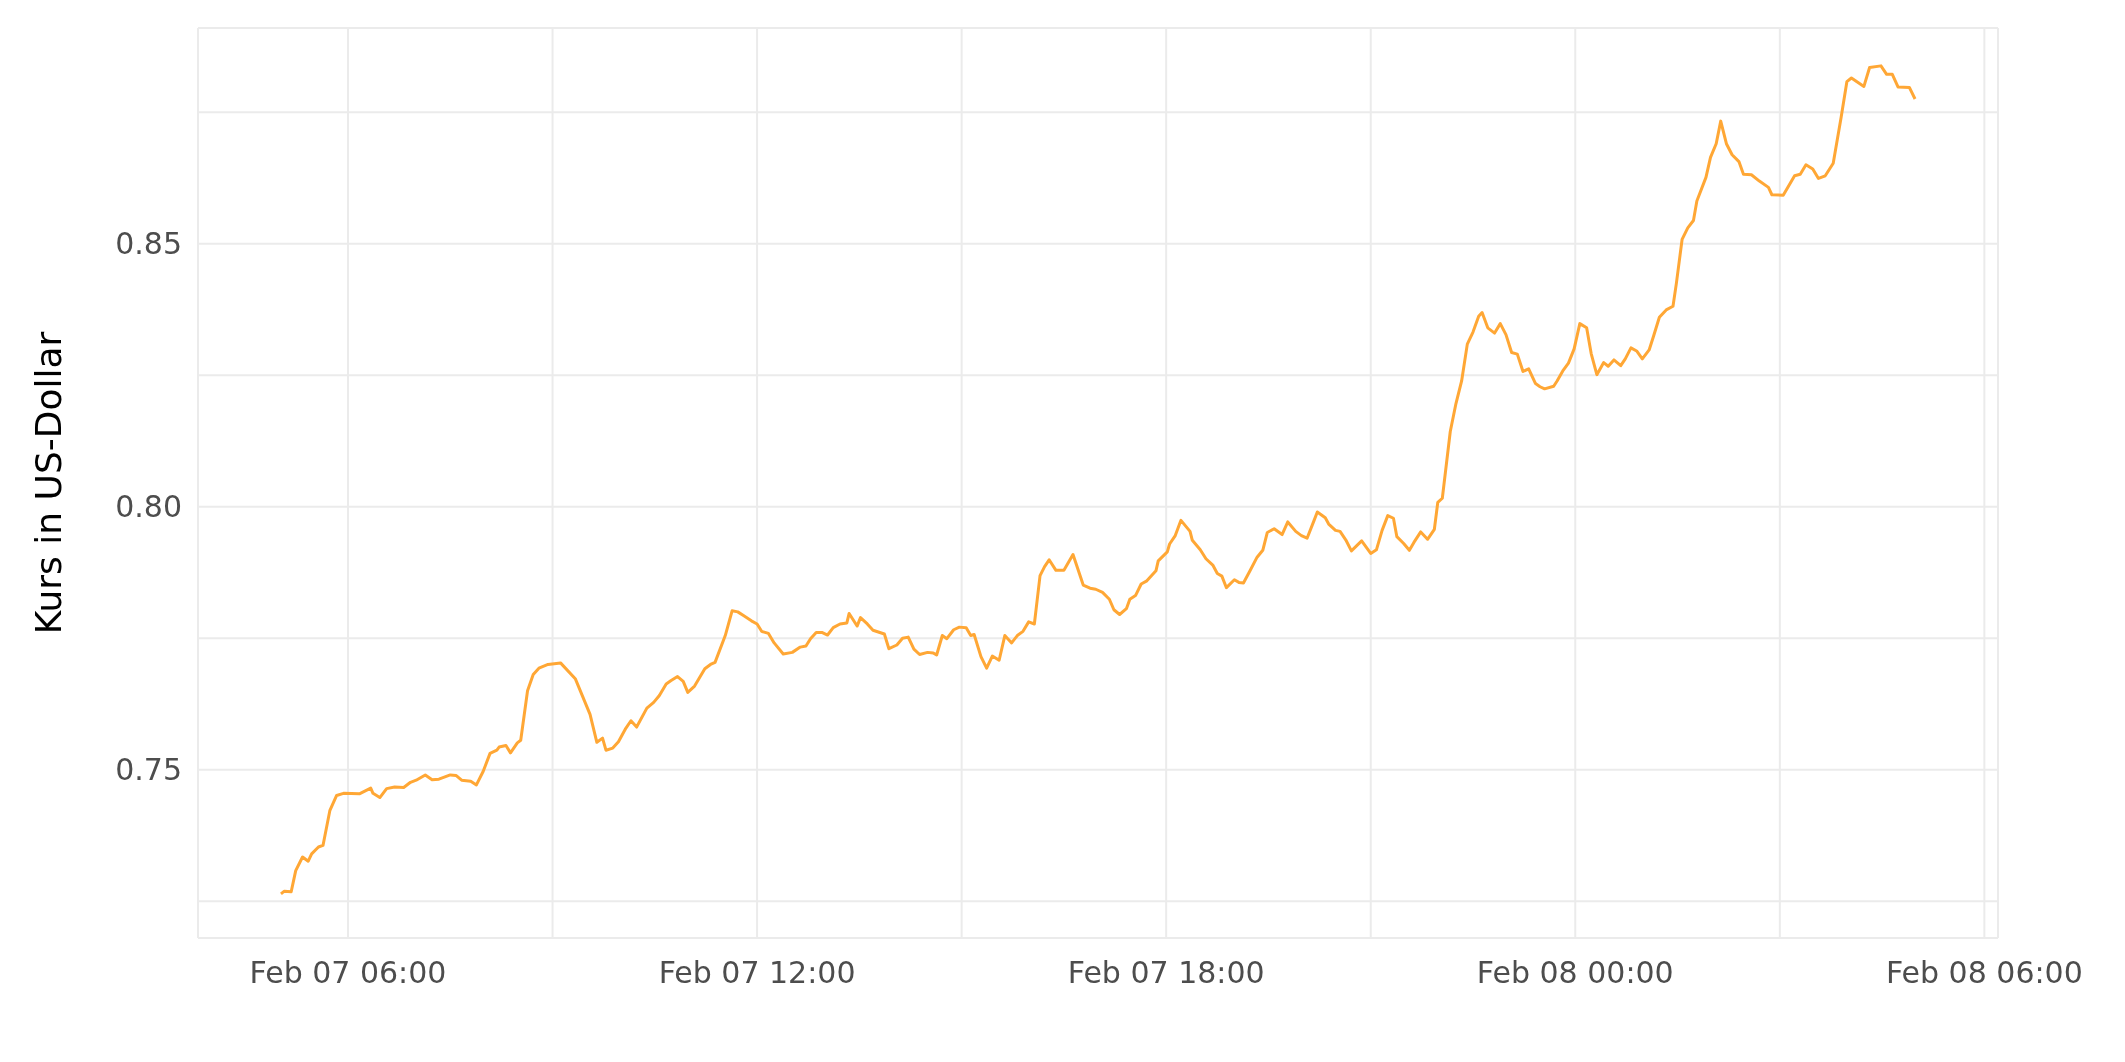 This screenshot has height=1062, width=2125. I want to click on y-tick-label: 0.75, so click(148, 770).